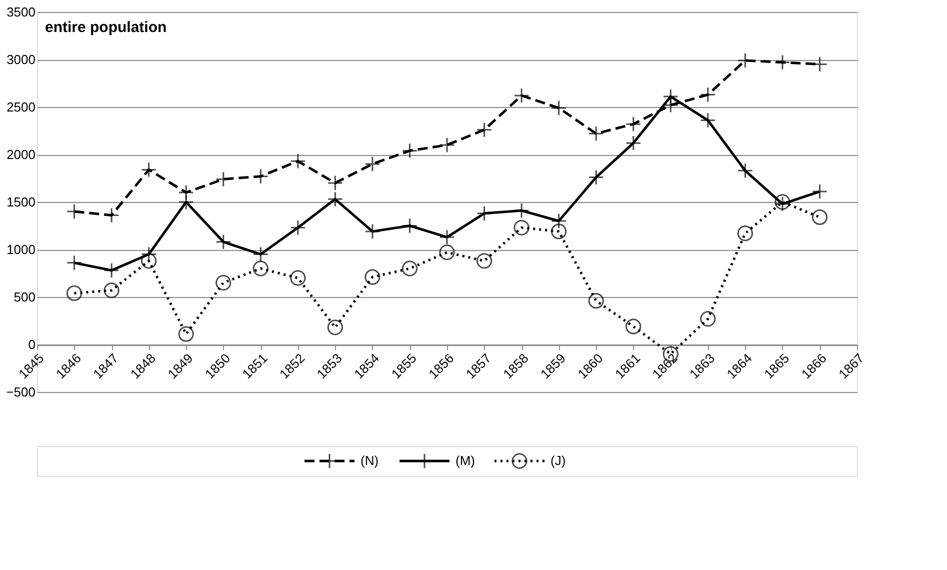 This screenshot has width=947, height=570. Describe the element at coordinates (558, 460) in the screenshot. I see `legend-label: (J)` at that location.